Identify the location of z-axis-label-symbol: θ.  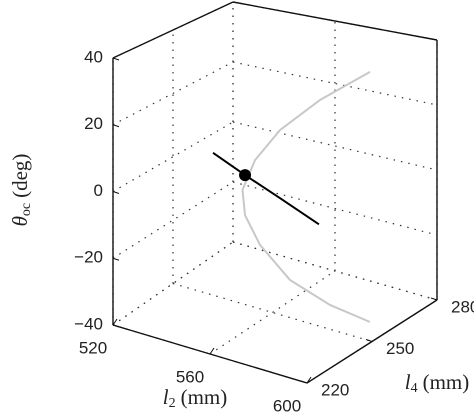
(20, 221).